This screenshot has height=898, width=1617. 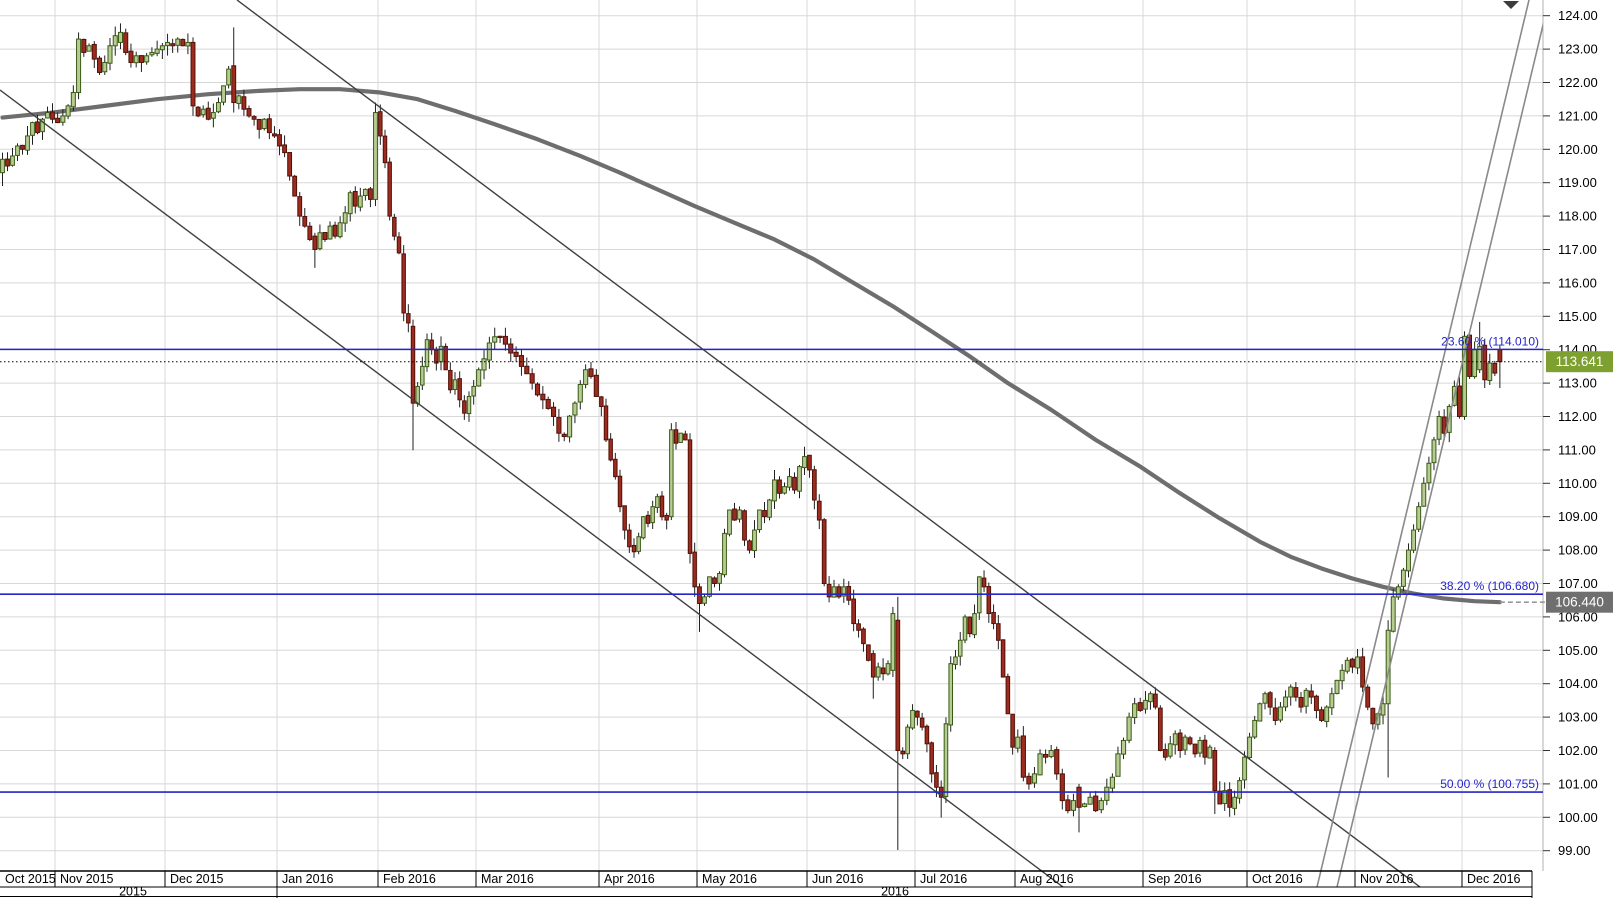 What do you see at coordinates (87, 879) in the screenshot?
I see `month-label: Nov 2015` at bounding box center [87, 879].